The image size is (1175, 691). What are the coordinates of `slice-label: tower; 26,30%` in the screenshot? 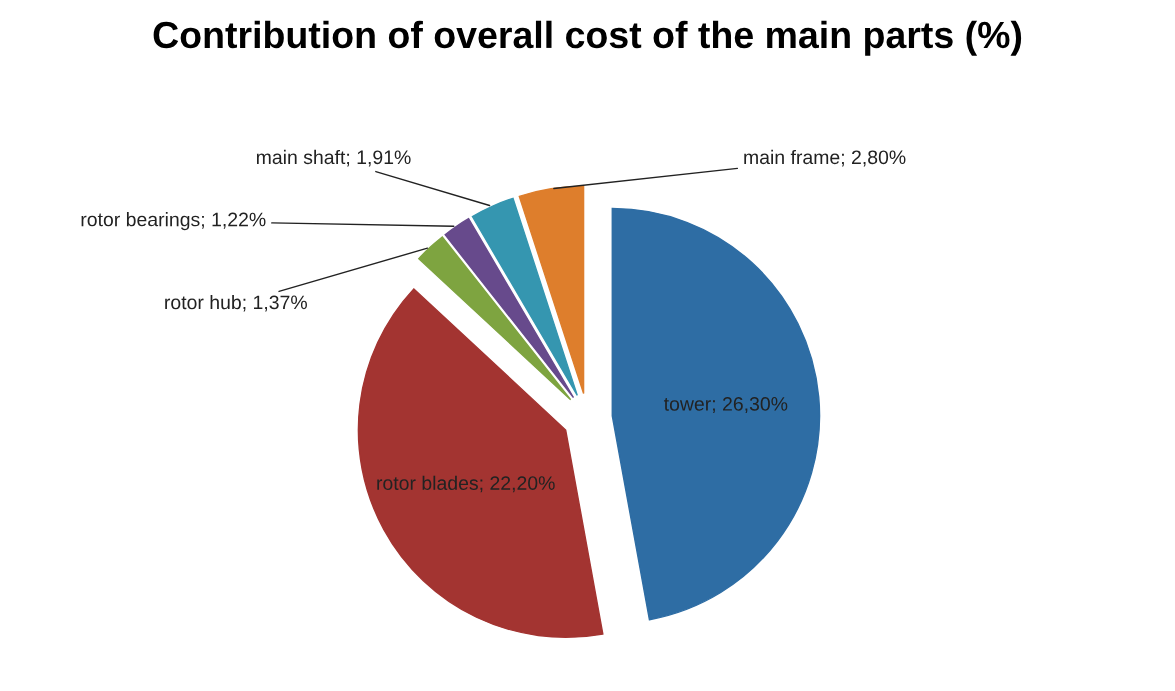 It's located at (725, 405).